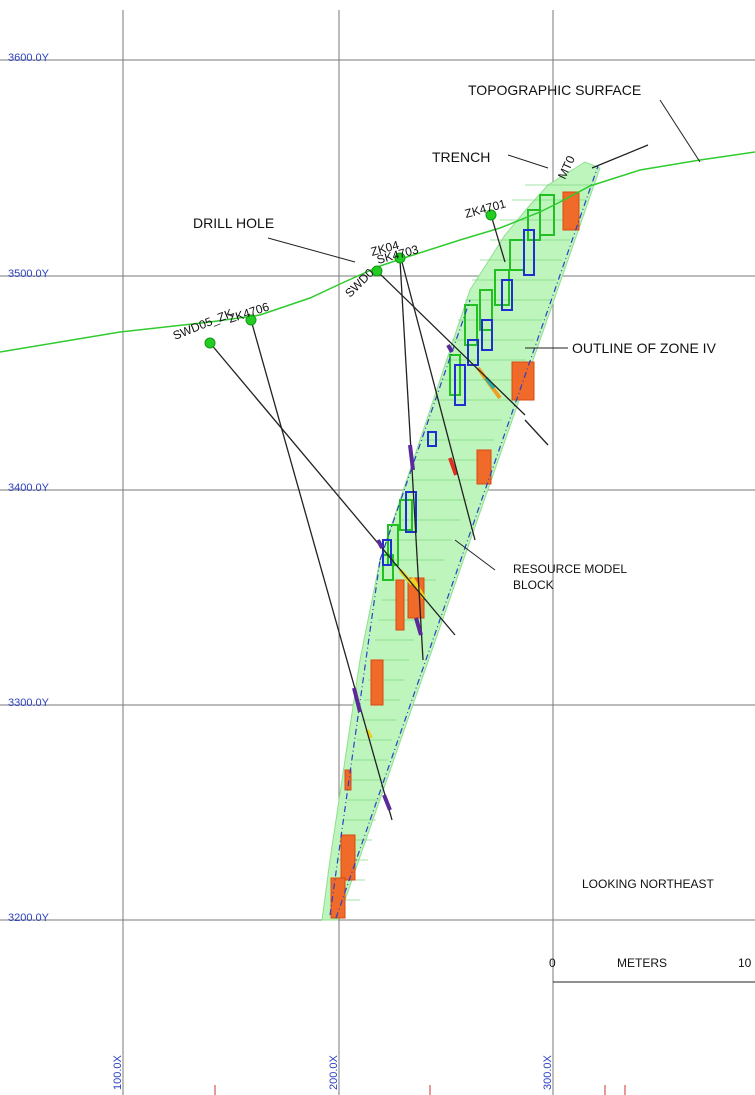  I want to click on drill-collars, so click(350, 279).